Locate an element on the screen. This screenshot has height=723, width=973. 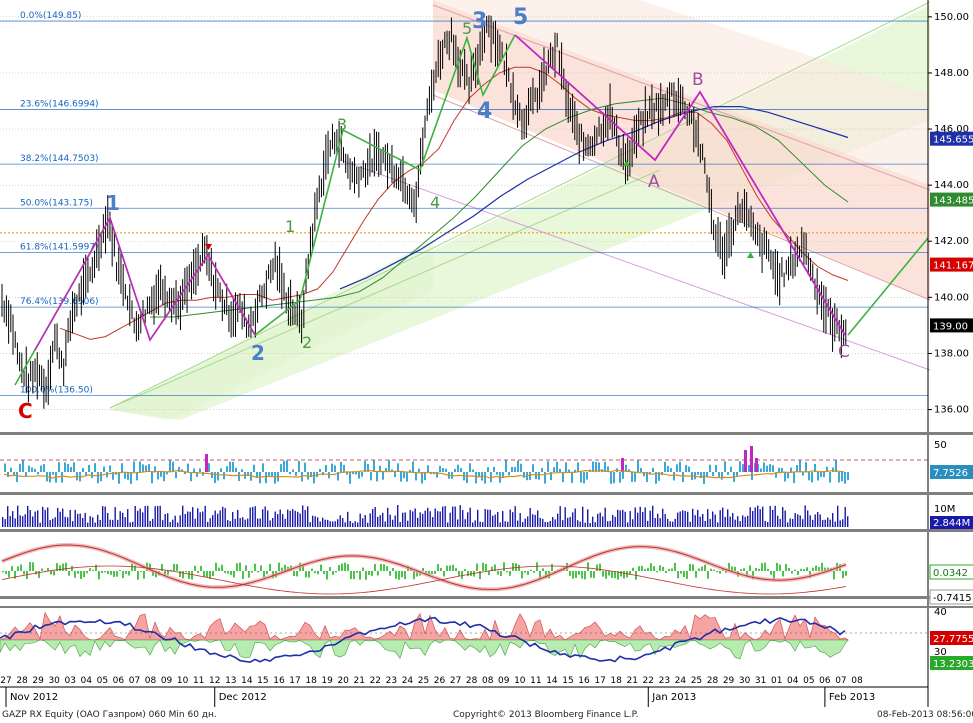
x-tick-label: 16 is located at coordinates (584, 681).